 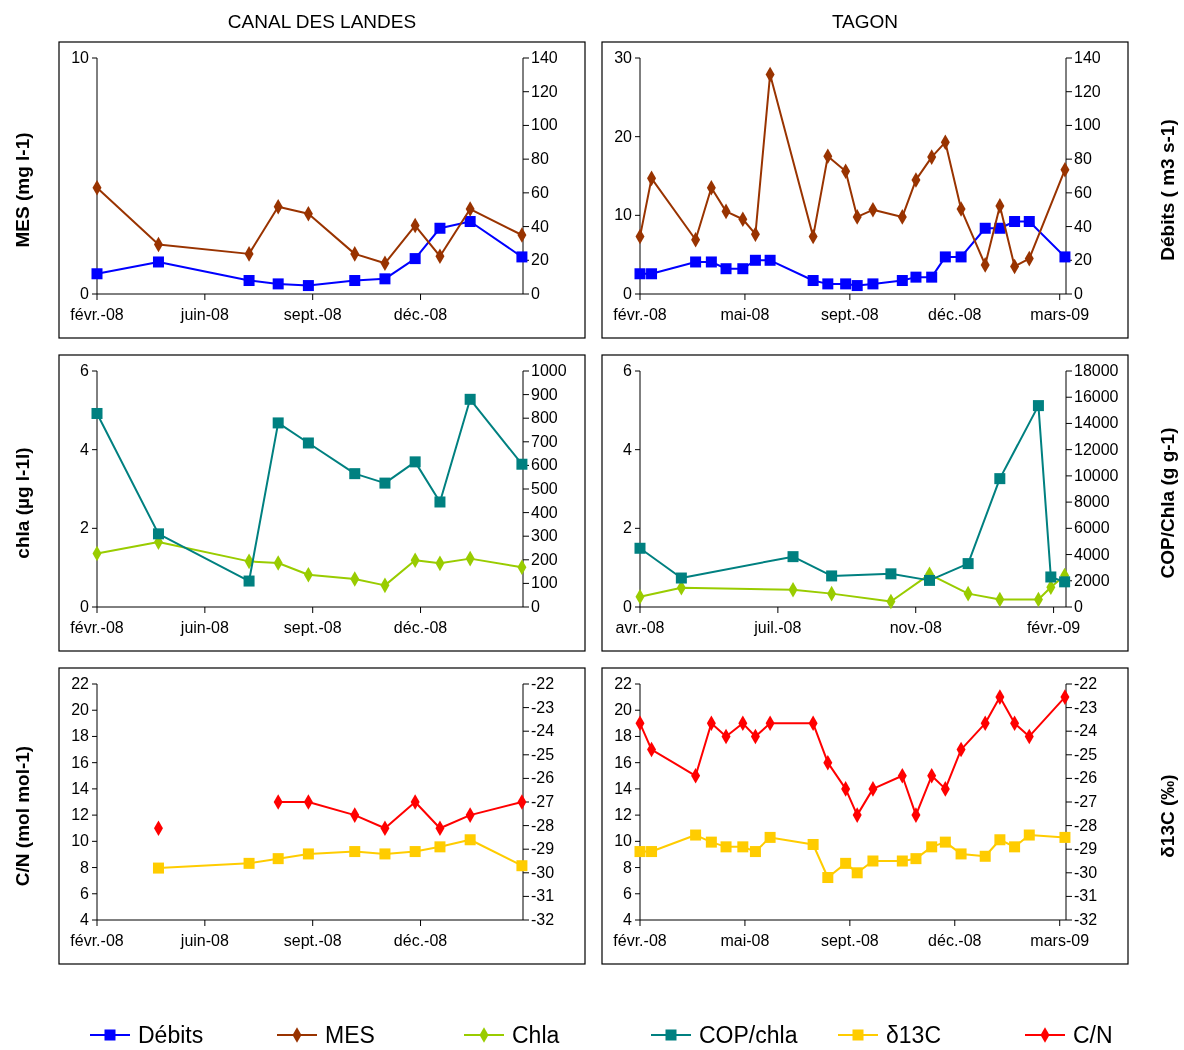 What do you see at coordinates (1096, 397) in the screenshot?
I see `y2-tick-label: 16000` at bounding box center [1096, 397].